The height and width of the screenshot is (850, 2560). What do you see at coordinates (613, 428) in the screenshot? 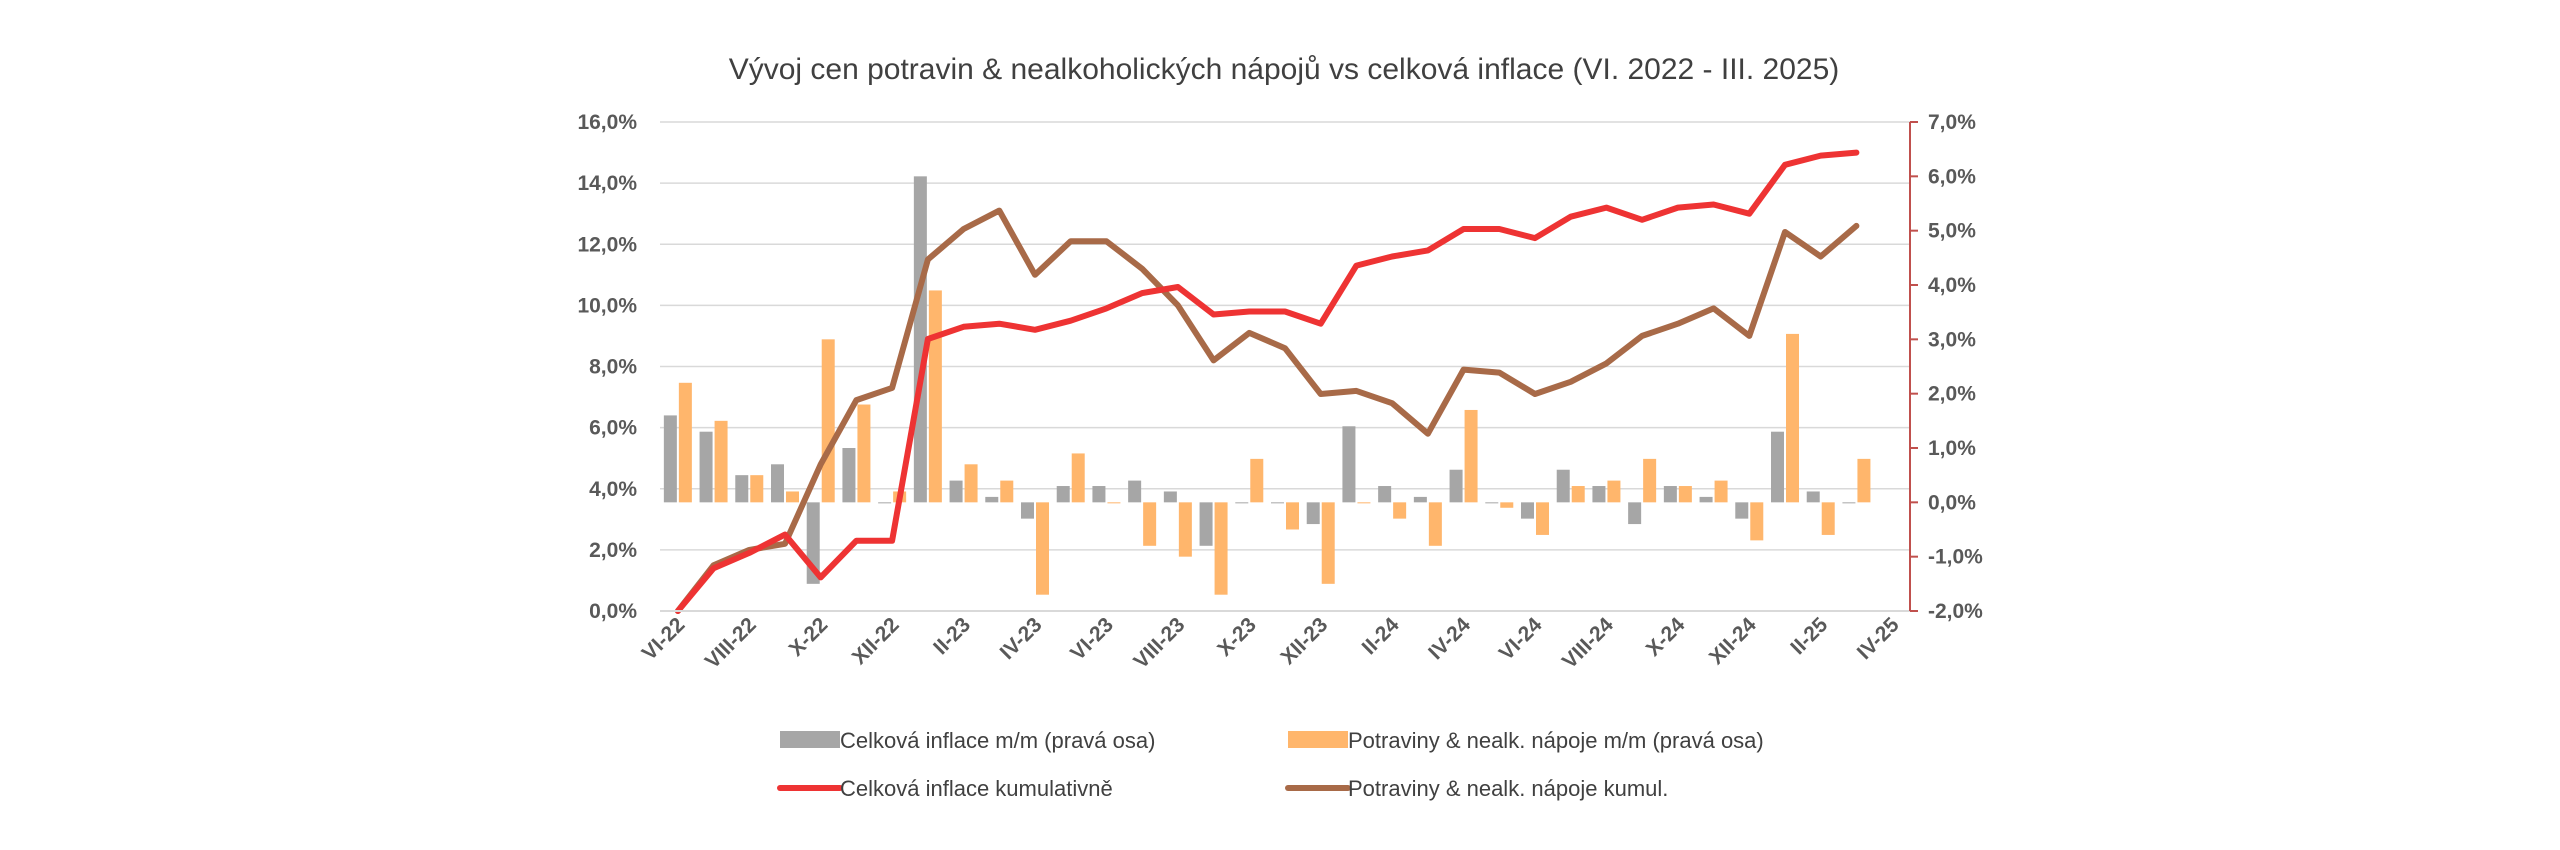
I see `left-axis-tick-label: 6,0%` at bounding box center [613, 428].